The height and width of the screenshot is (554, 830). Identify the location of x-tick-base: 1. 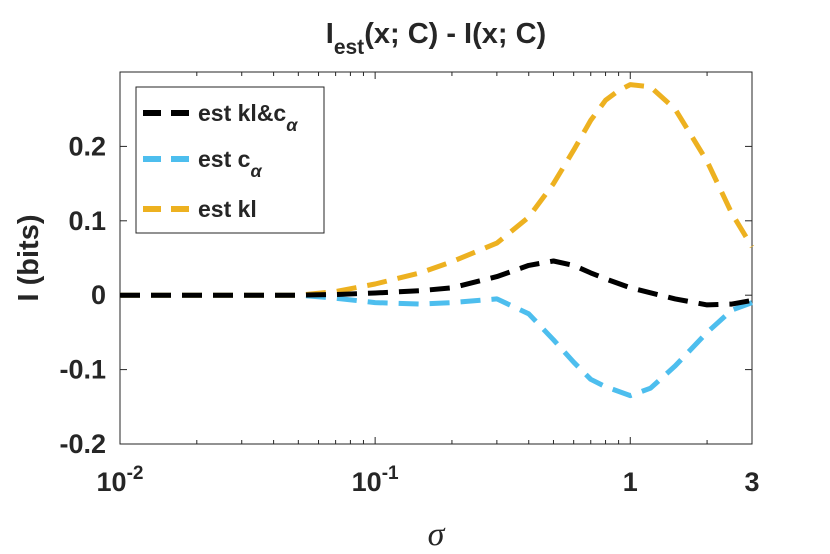
(630, 482).